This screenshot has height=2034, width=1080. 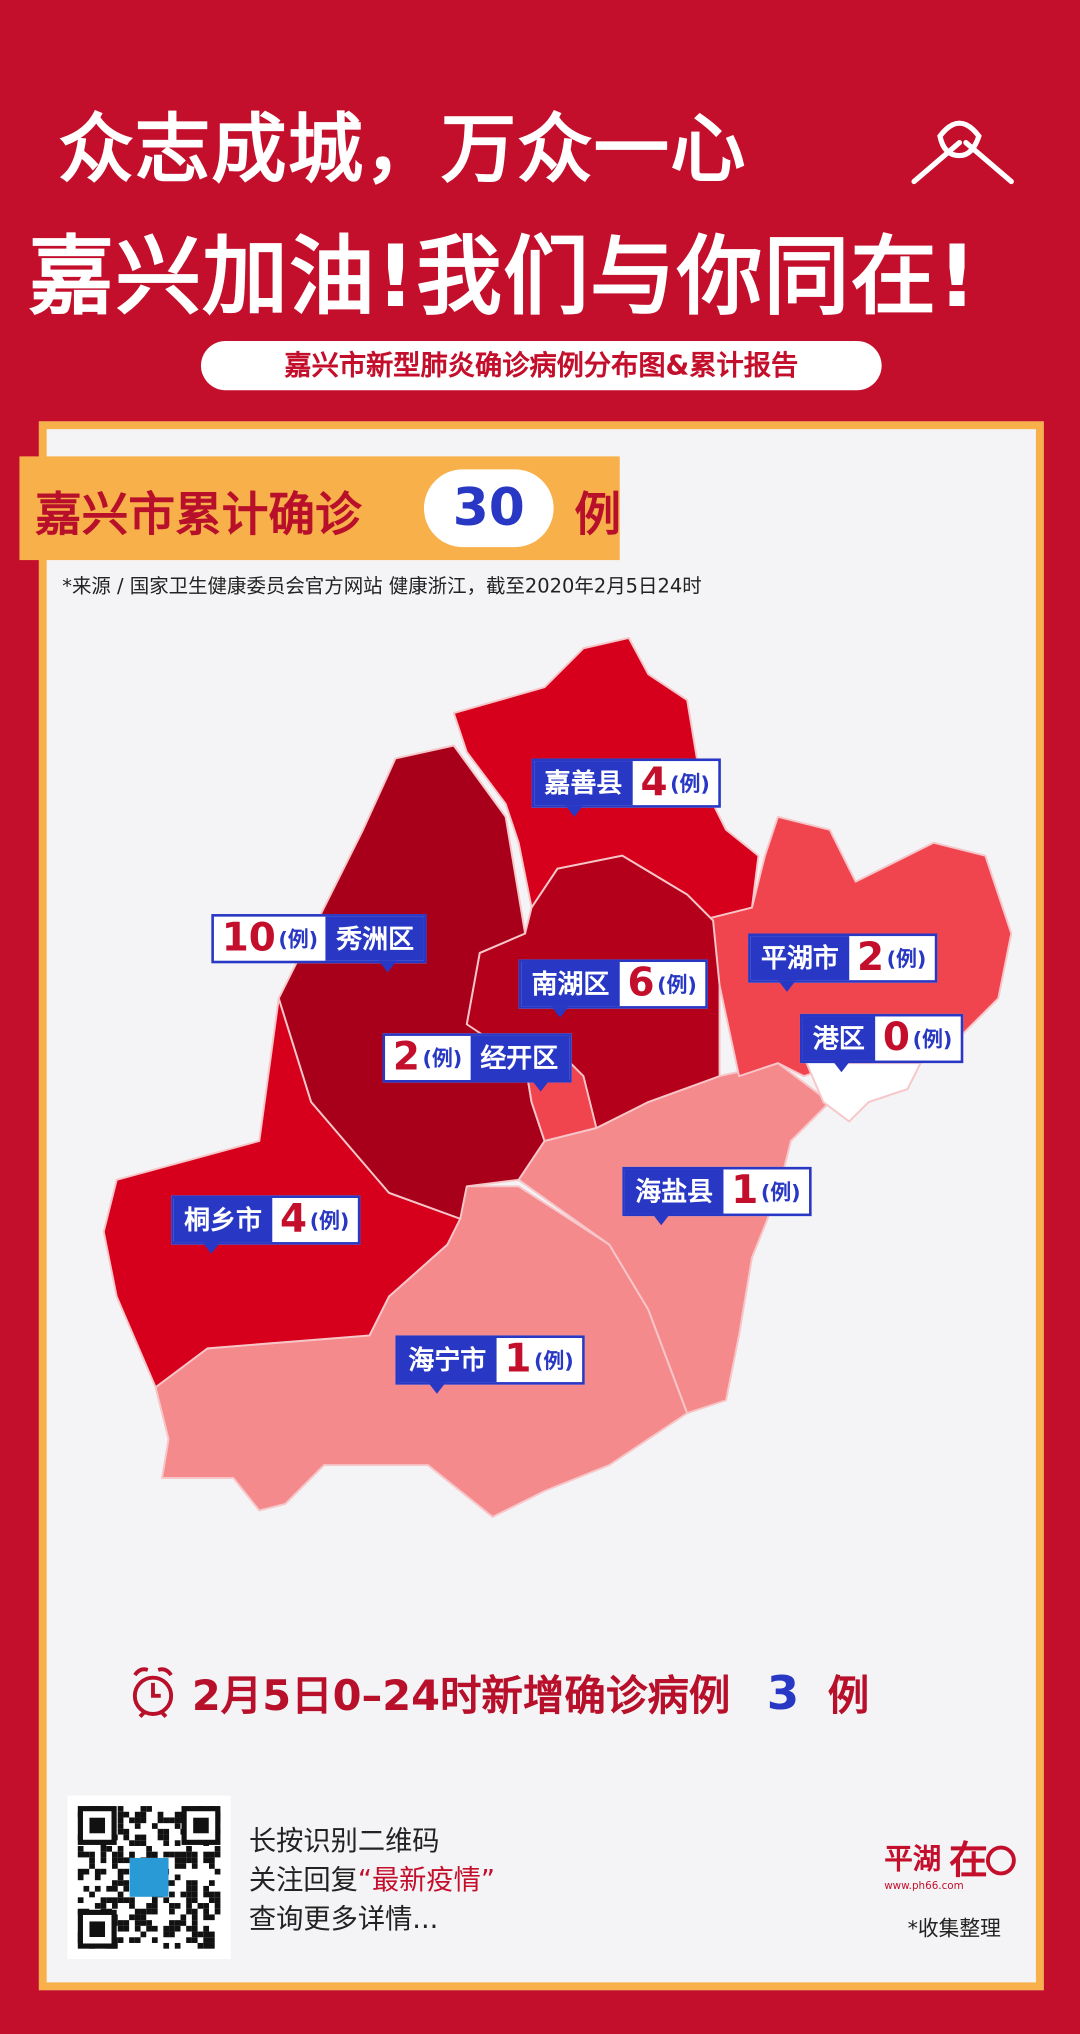 What do you see at coordinates (598, 515) in the screenshot?
I see `total-unit: 例` at bounding box center [598, 515].